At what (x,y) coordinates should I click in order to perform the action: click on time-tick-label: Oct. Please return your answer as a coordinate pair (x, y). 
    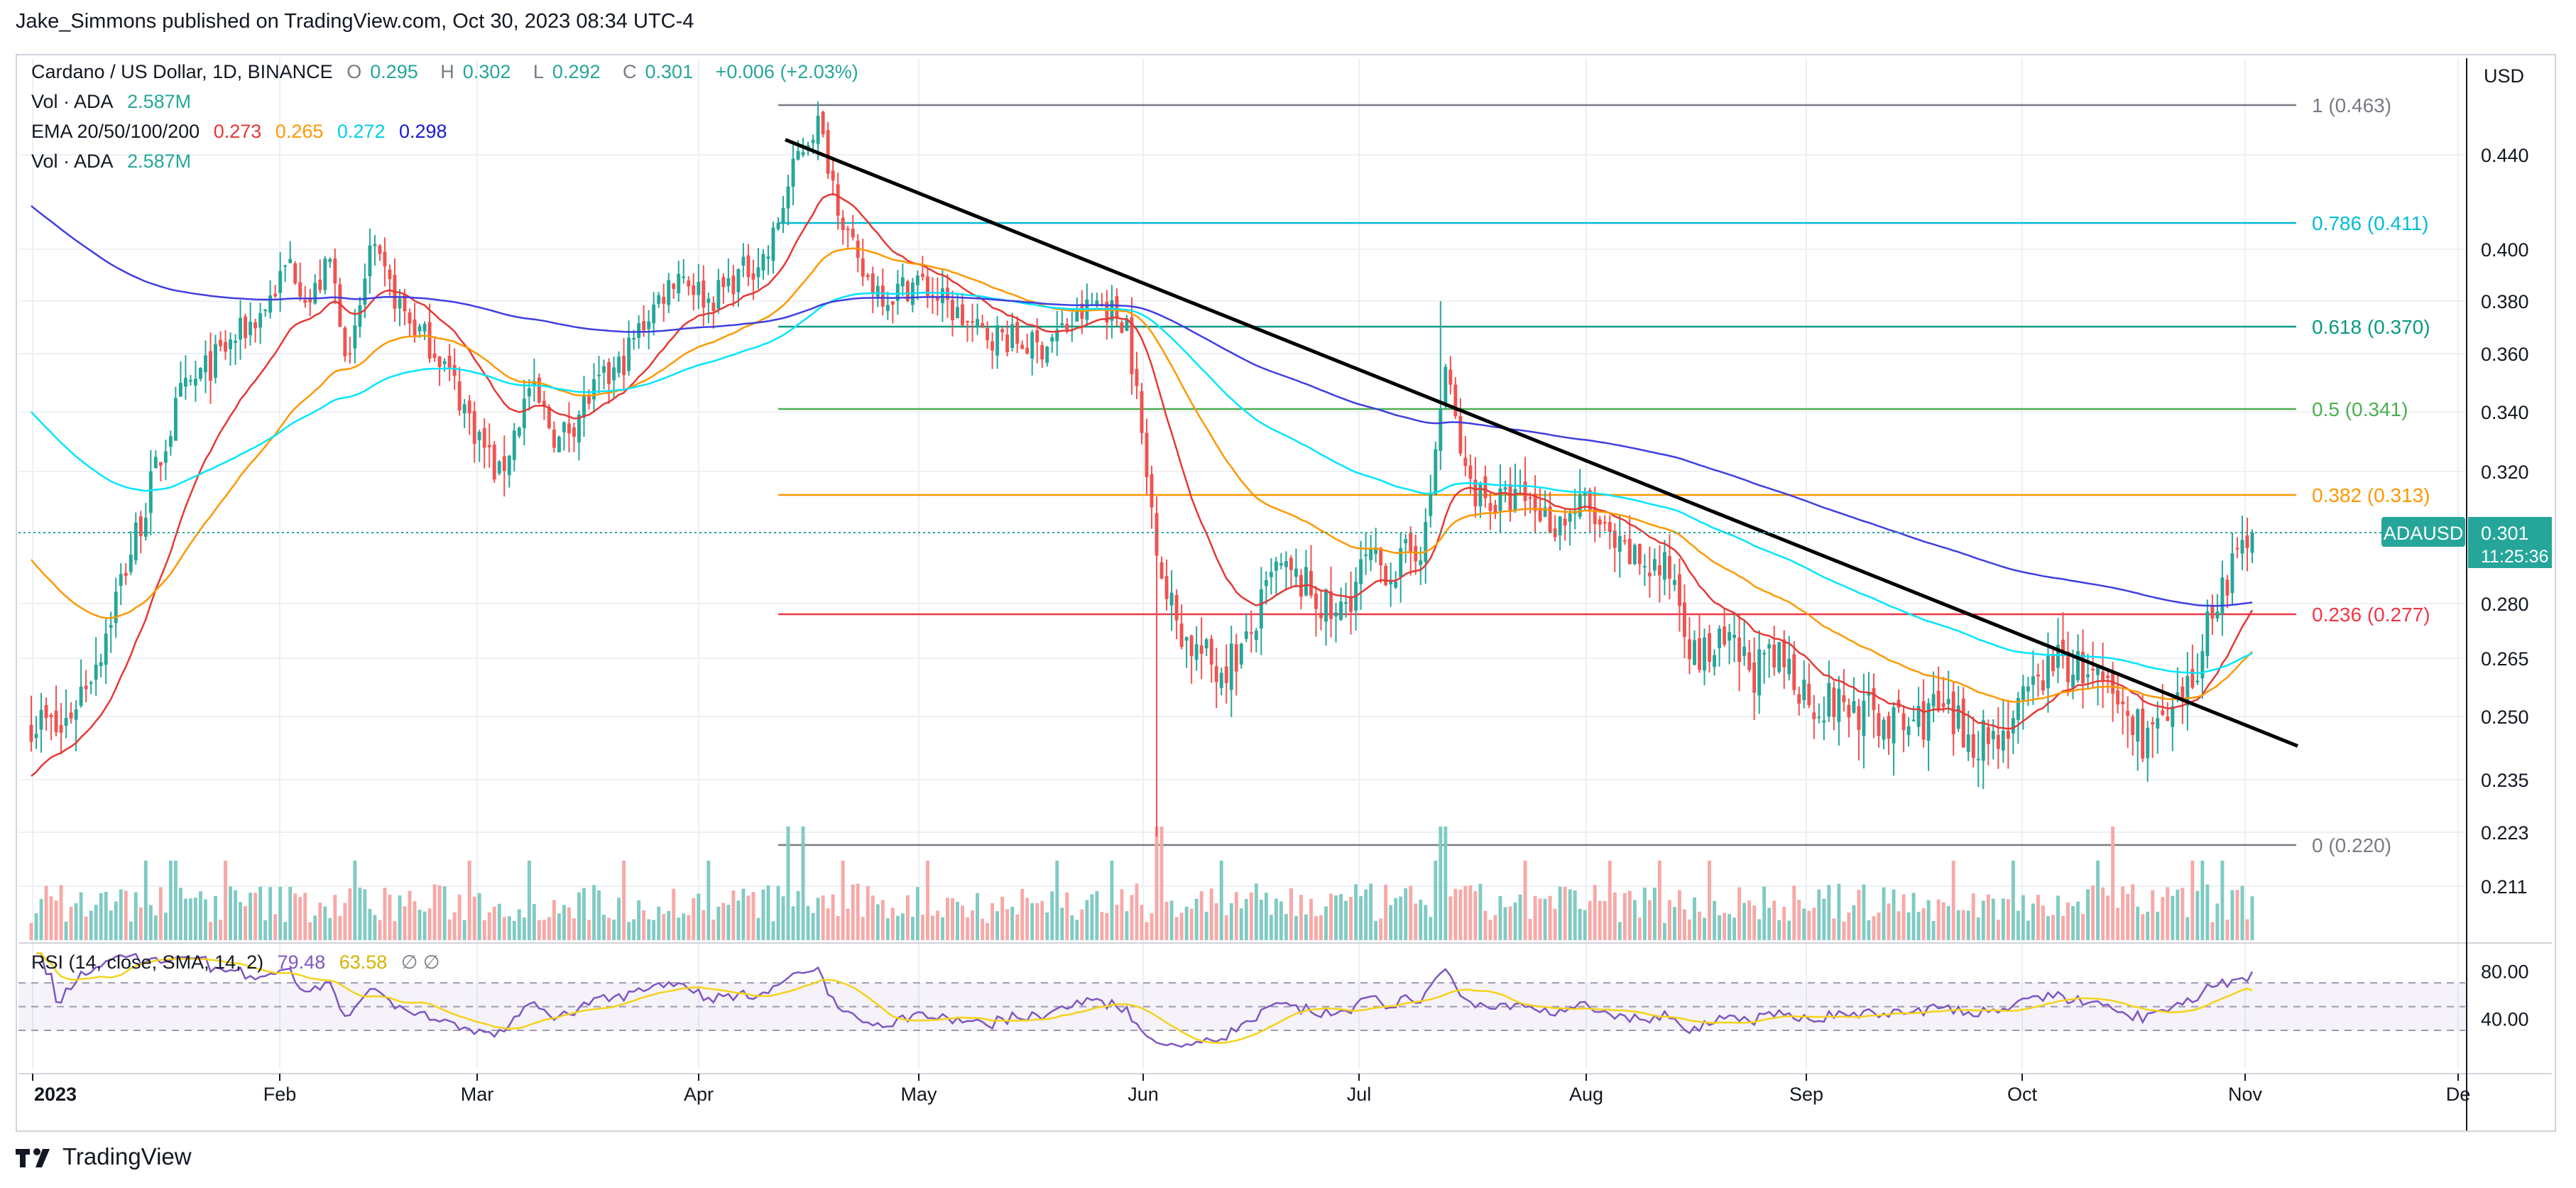
    Looking at the image, I should click on (2022, 1094).